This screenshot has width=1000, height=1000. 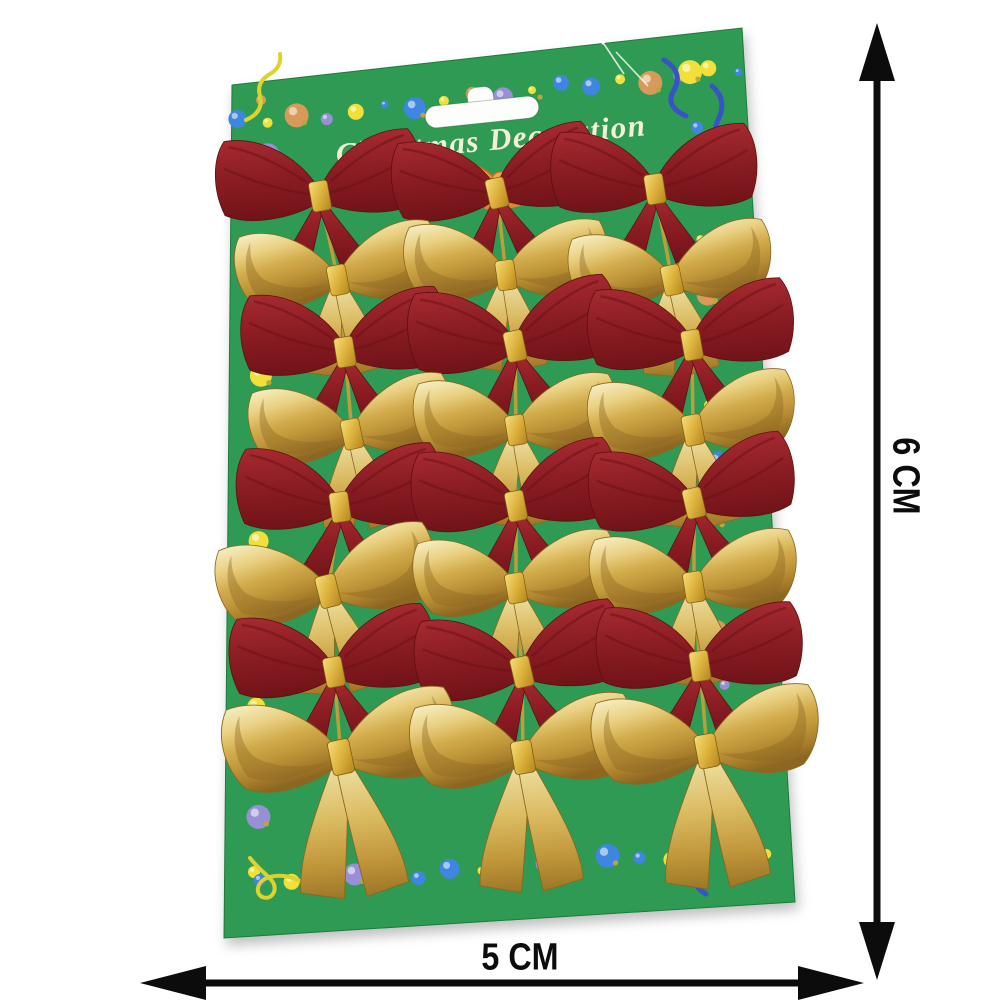 What do you see at coordinates (519, 957) in the screenshot?
I see `width-label: 5 CM` at bounding box center [519, 957].